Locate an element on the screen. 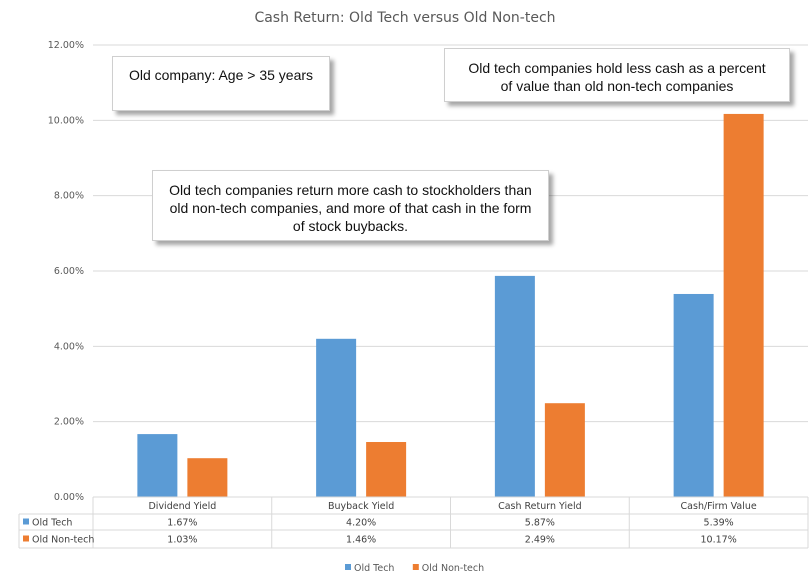  age-note-callout: Old company: Age > 35 years is located at coordinates (221, 83).